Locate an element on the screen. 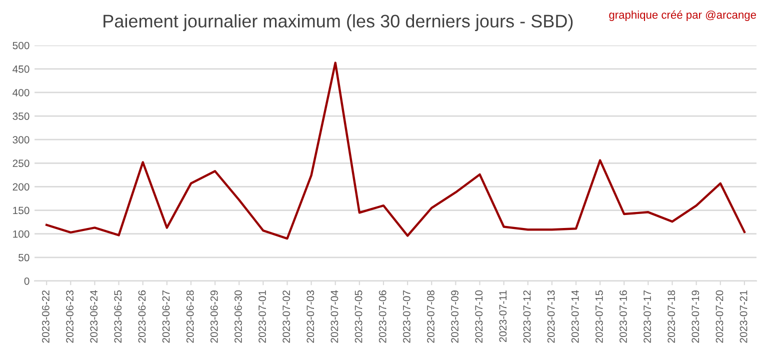 The image size is (768, 349). x-tick-label: 2023-06-26 is located at coordinates (142, 316).